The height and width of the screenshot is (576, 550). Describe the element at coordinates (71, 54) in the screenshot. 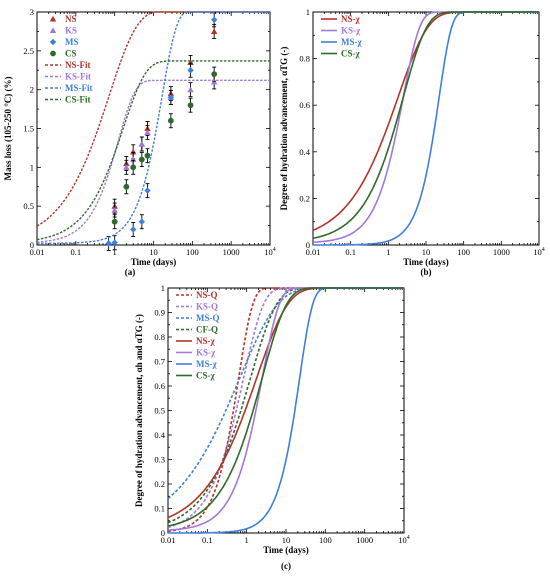

I see `legend-entry: CS` at that location.